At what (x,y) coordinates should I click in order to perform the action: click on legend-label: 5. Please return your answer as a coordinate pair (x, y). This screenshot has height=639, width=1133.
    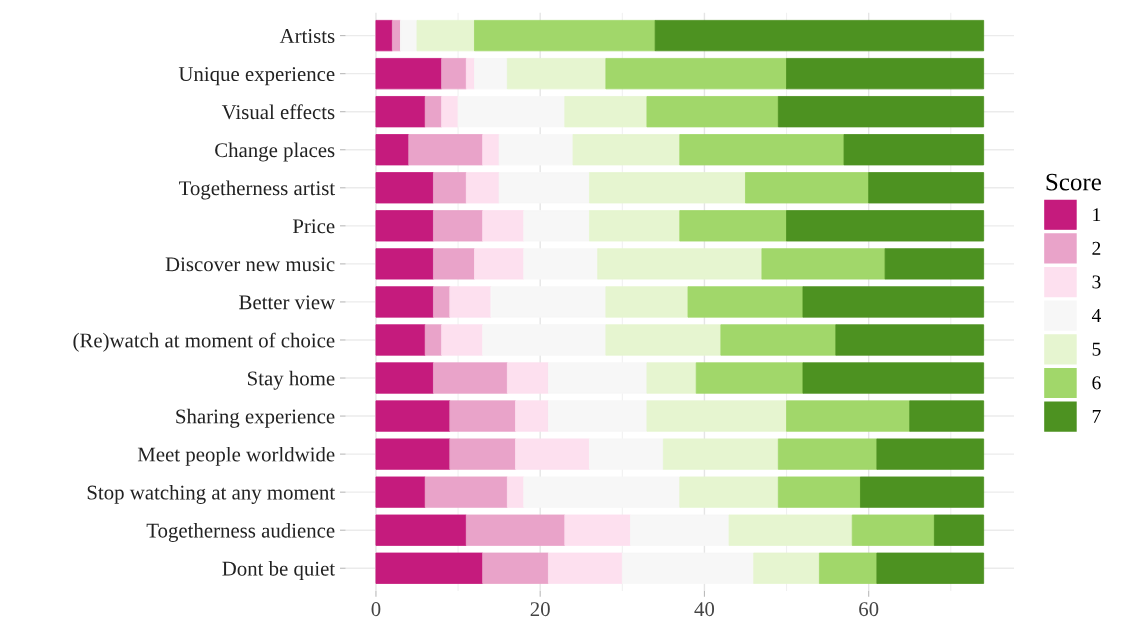
    Looking at the image, I should click on (1096, 349).